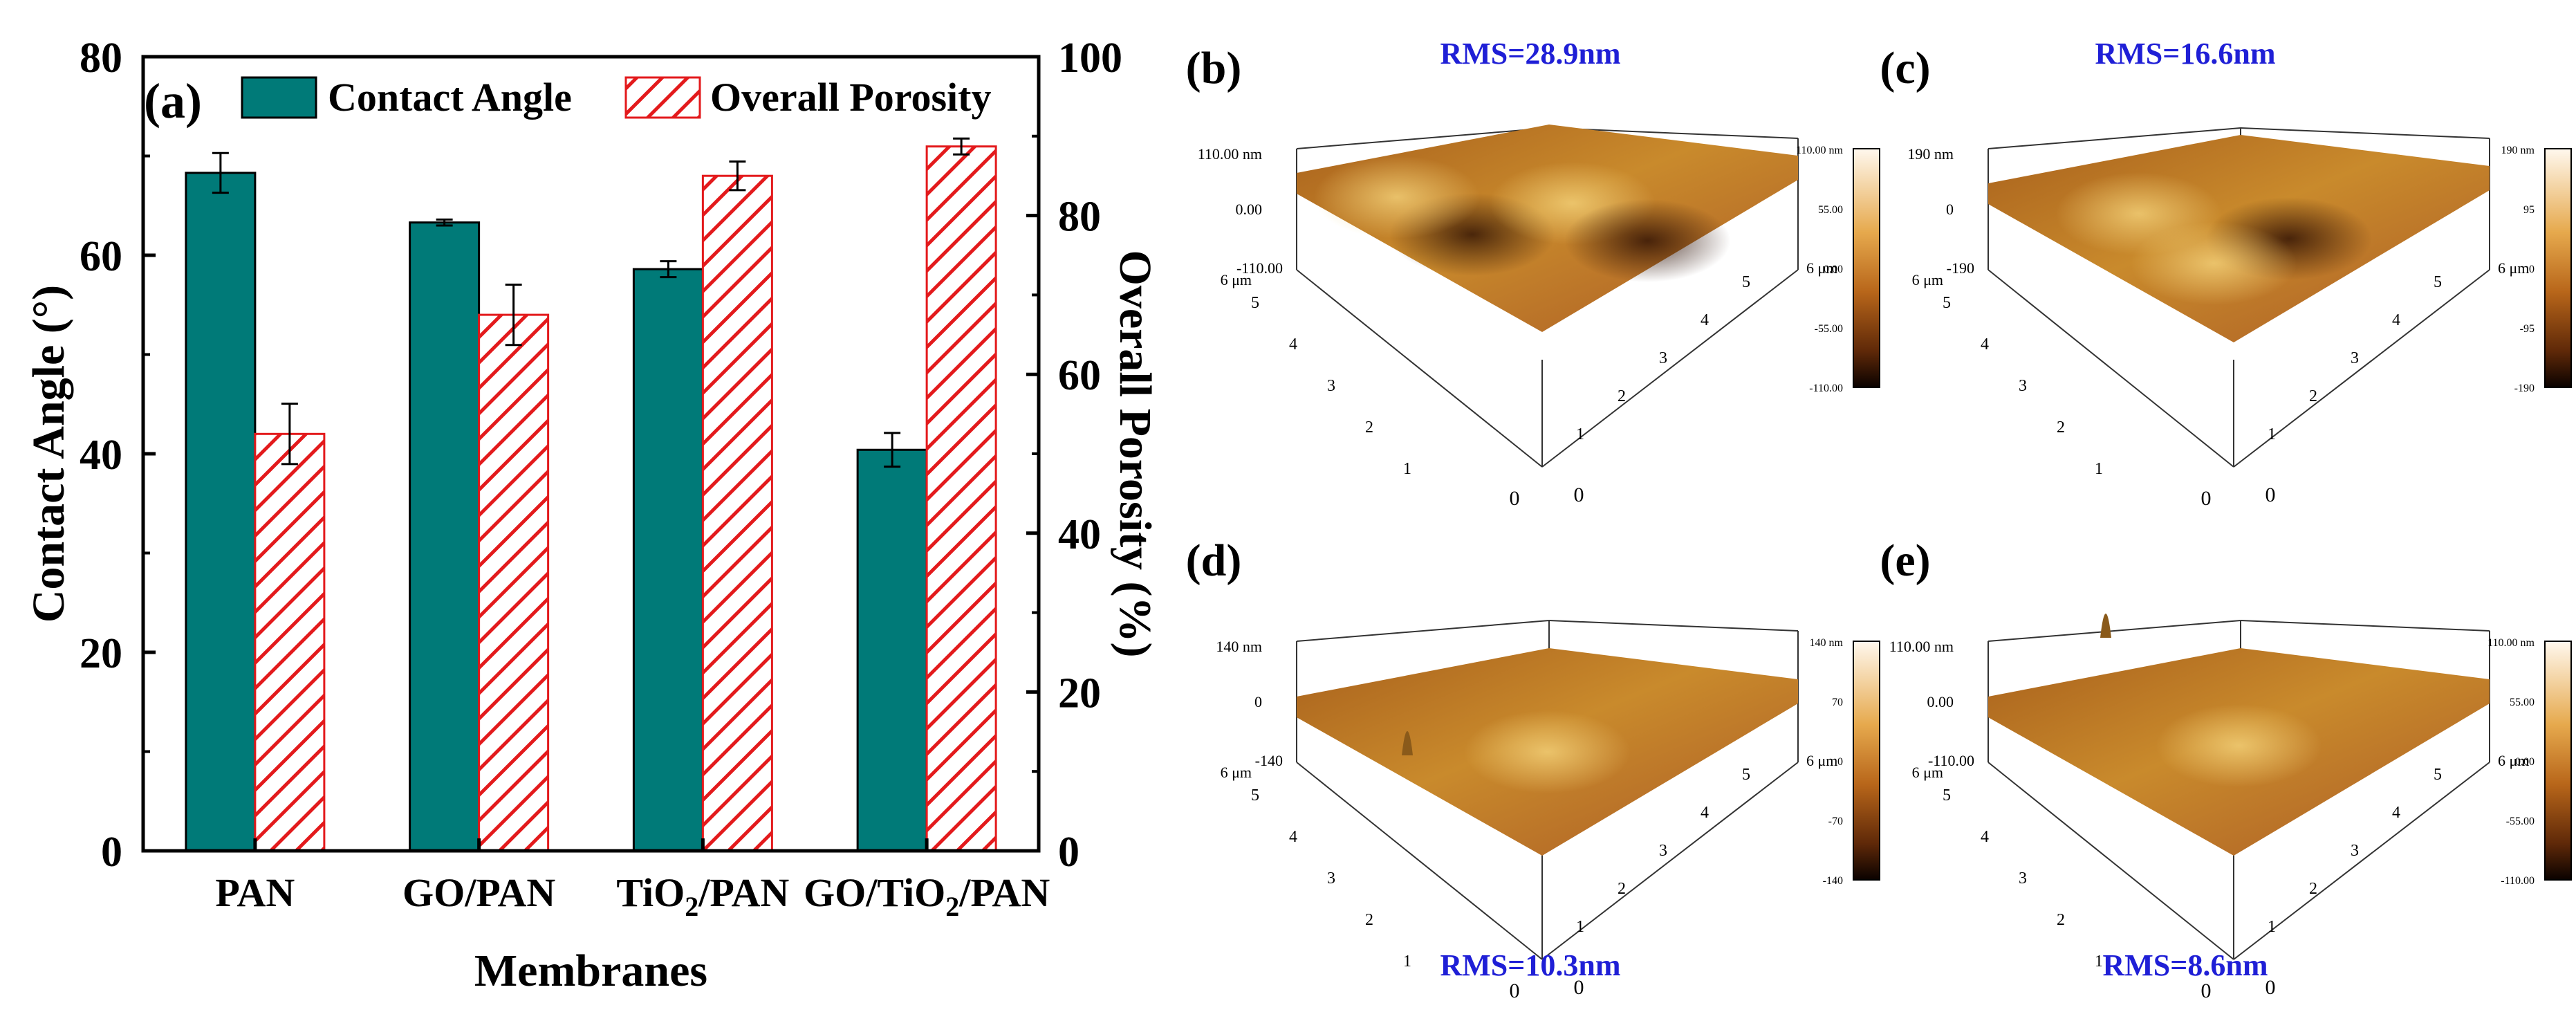 This screenshot has height=1012, width=2576. I want to click on panel-label: (d), so click(1214, 560).